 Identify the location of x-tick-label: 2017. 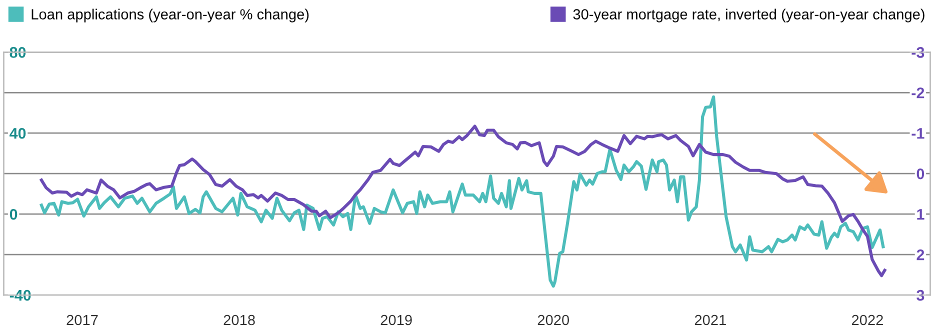
(82, 320).